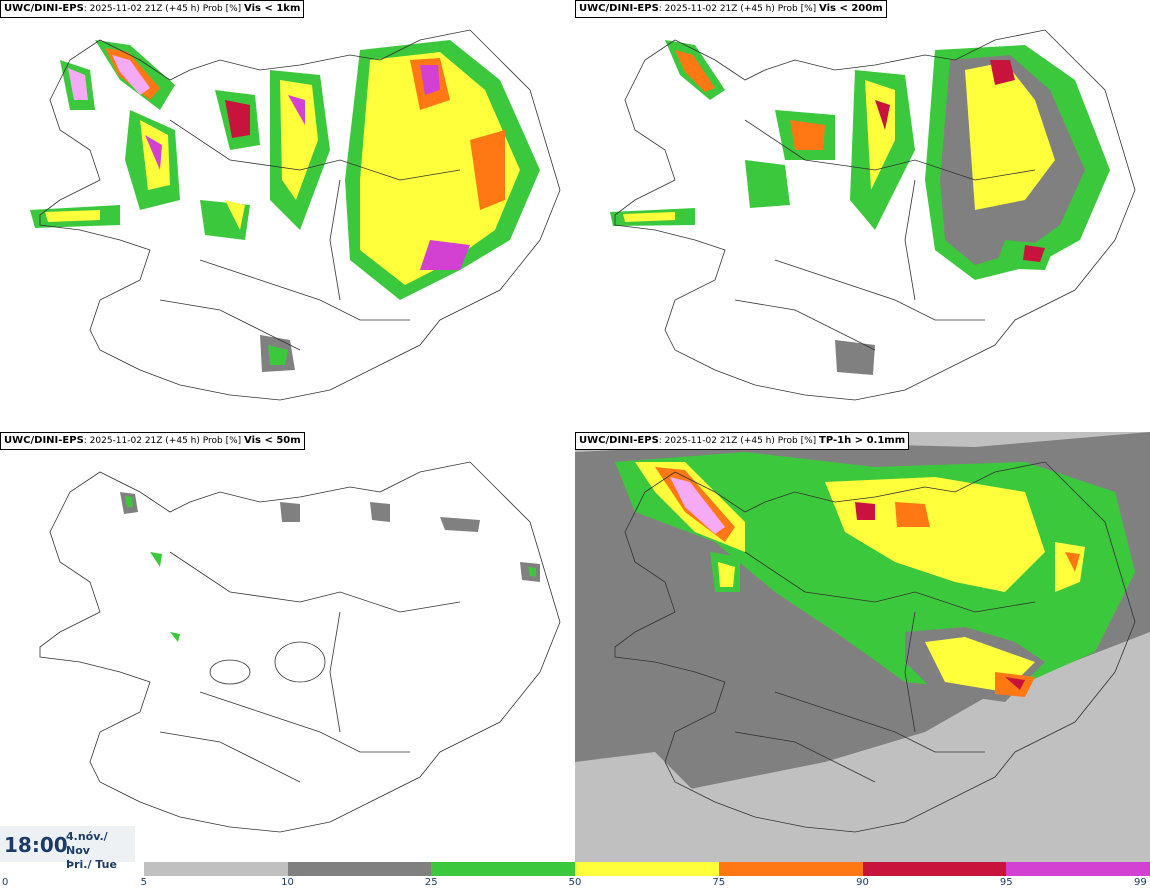 The height and width of the screenshot is (891, 1150). Describe the element at coordinates (143, 882) in the screenshot. I see `colorbar-tick-label: 5` at that location.